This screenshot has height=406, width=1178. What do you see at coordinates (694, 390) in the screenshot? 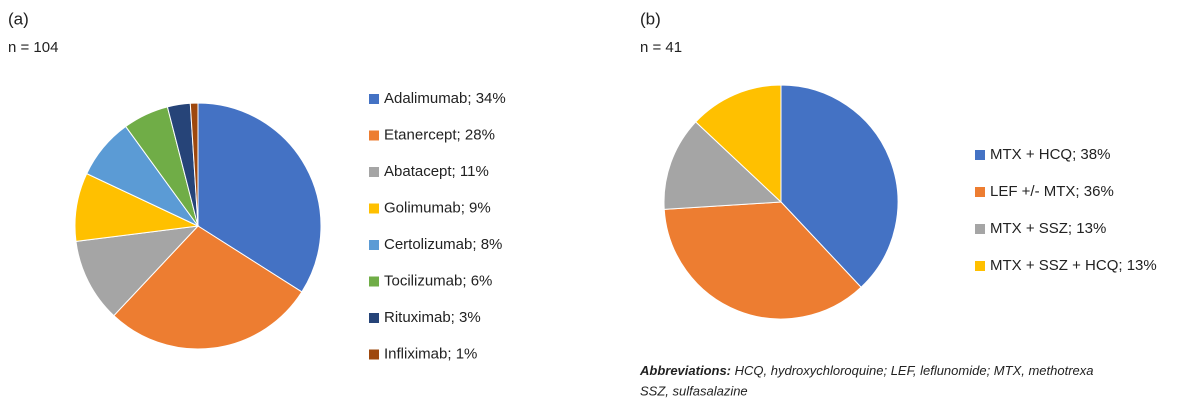
I see `note-text: SSZ, sulfasalazine` at bounding box center [694, 390].